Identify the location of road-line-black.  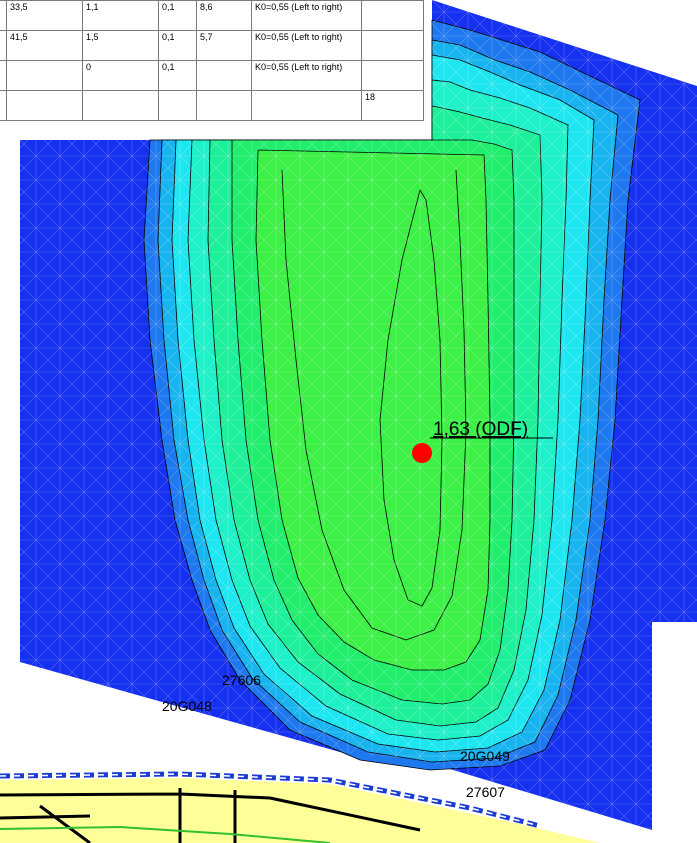
(210, 815).